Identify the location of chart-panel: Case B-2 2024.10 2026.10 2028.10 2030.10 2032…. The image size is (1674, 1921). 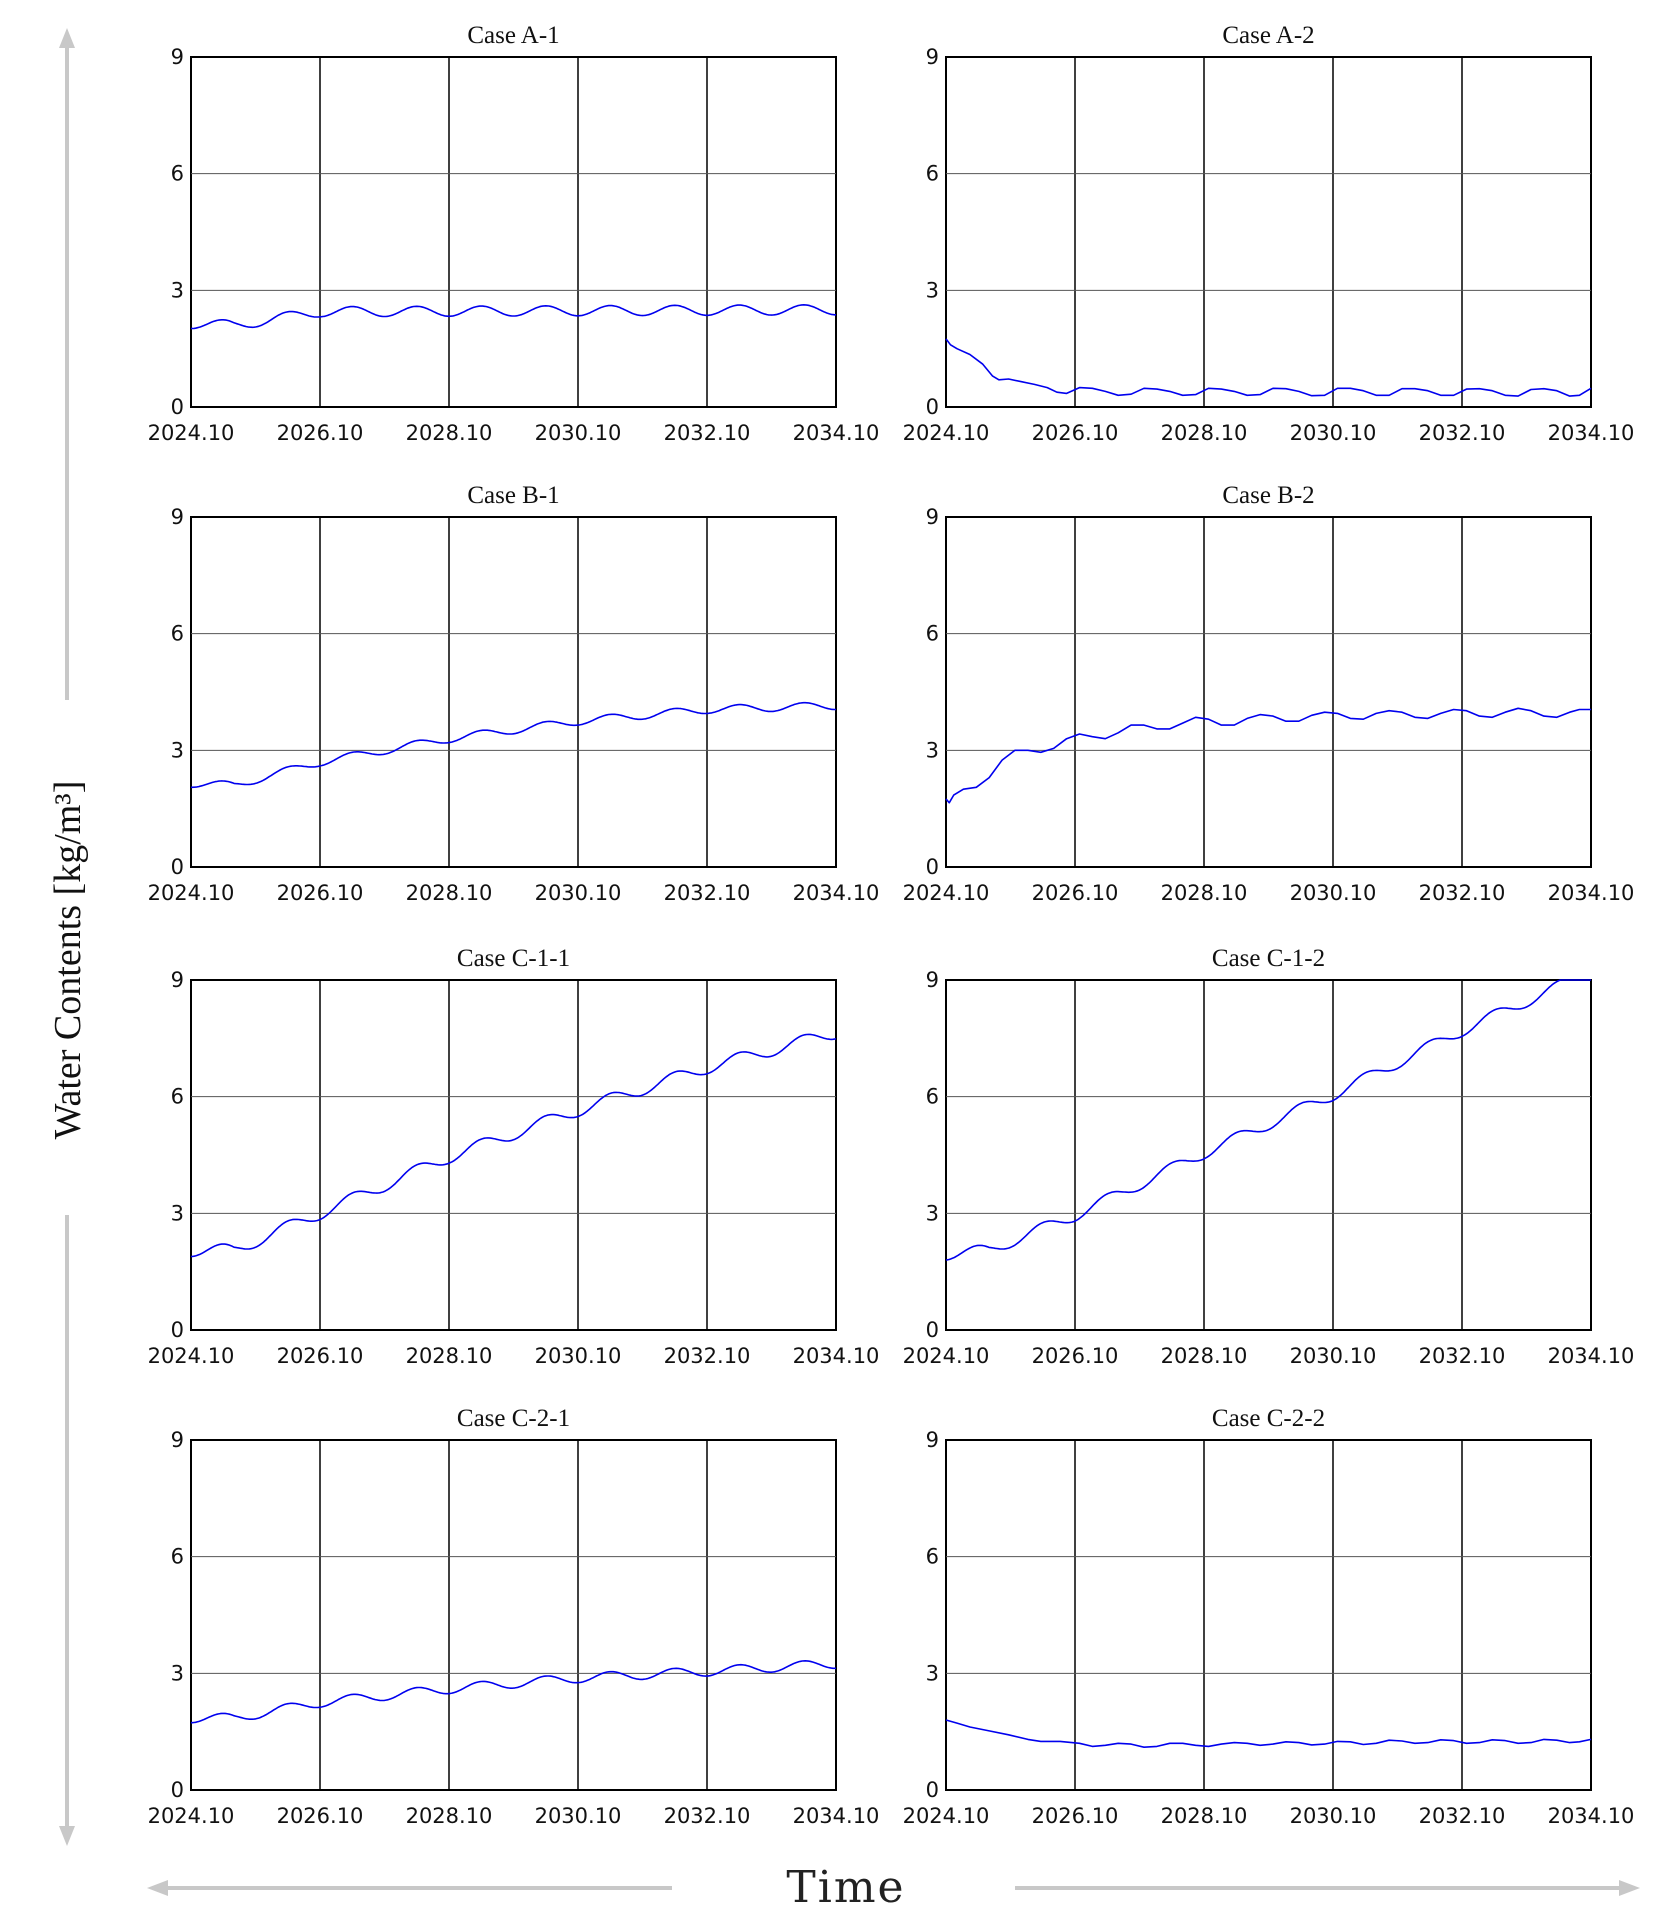
(1269, 693).